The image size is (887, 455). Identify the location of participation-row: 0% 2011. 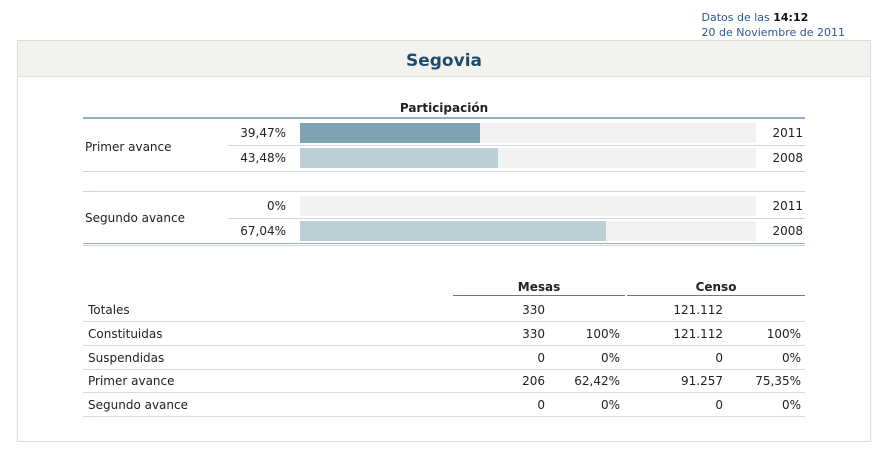
(516, 206).